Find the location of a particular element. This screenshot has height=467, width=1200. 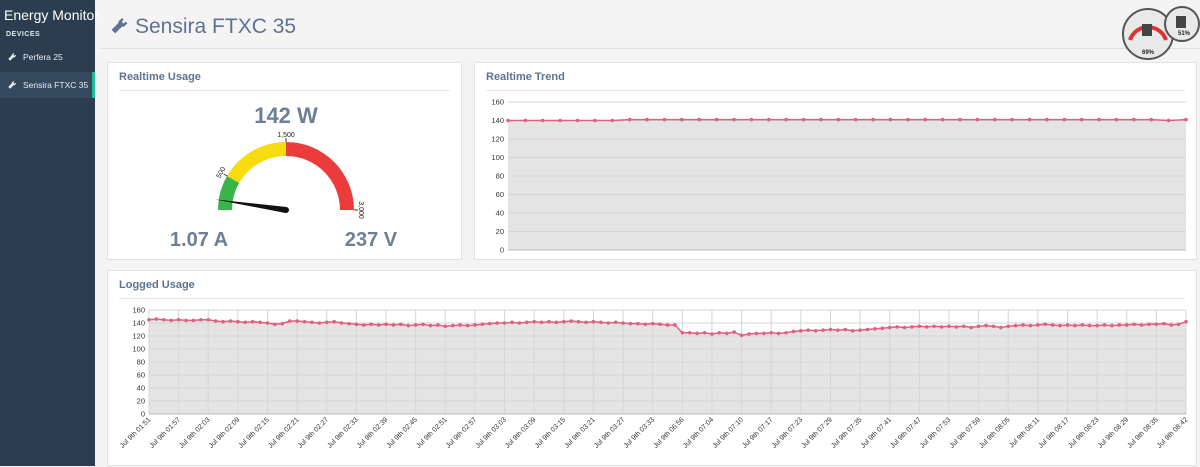

nav-item: Perfera 25 is located at coordinates (47, 57).